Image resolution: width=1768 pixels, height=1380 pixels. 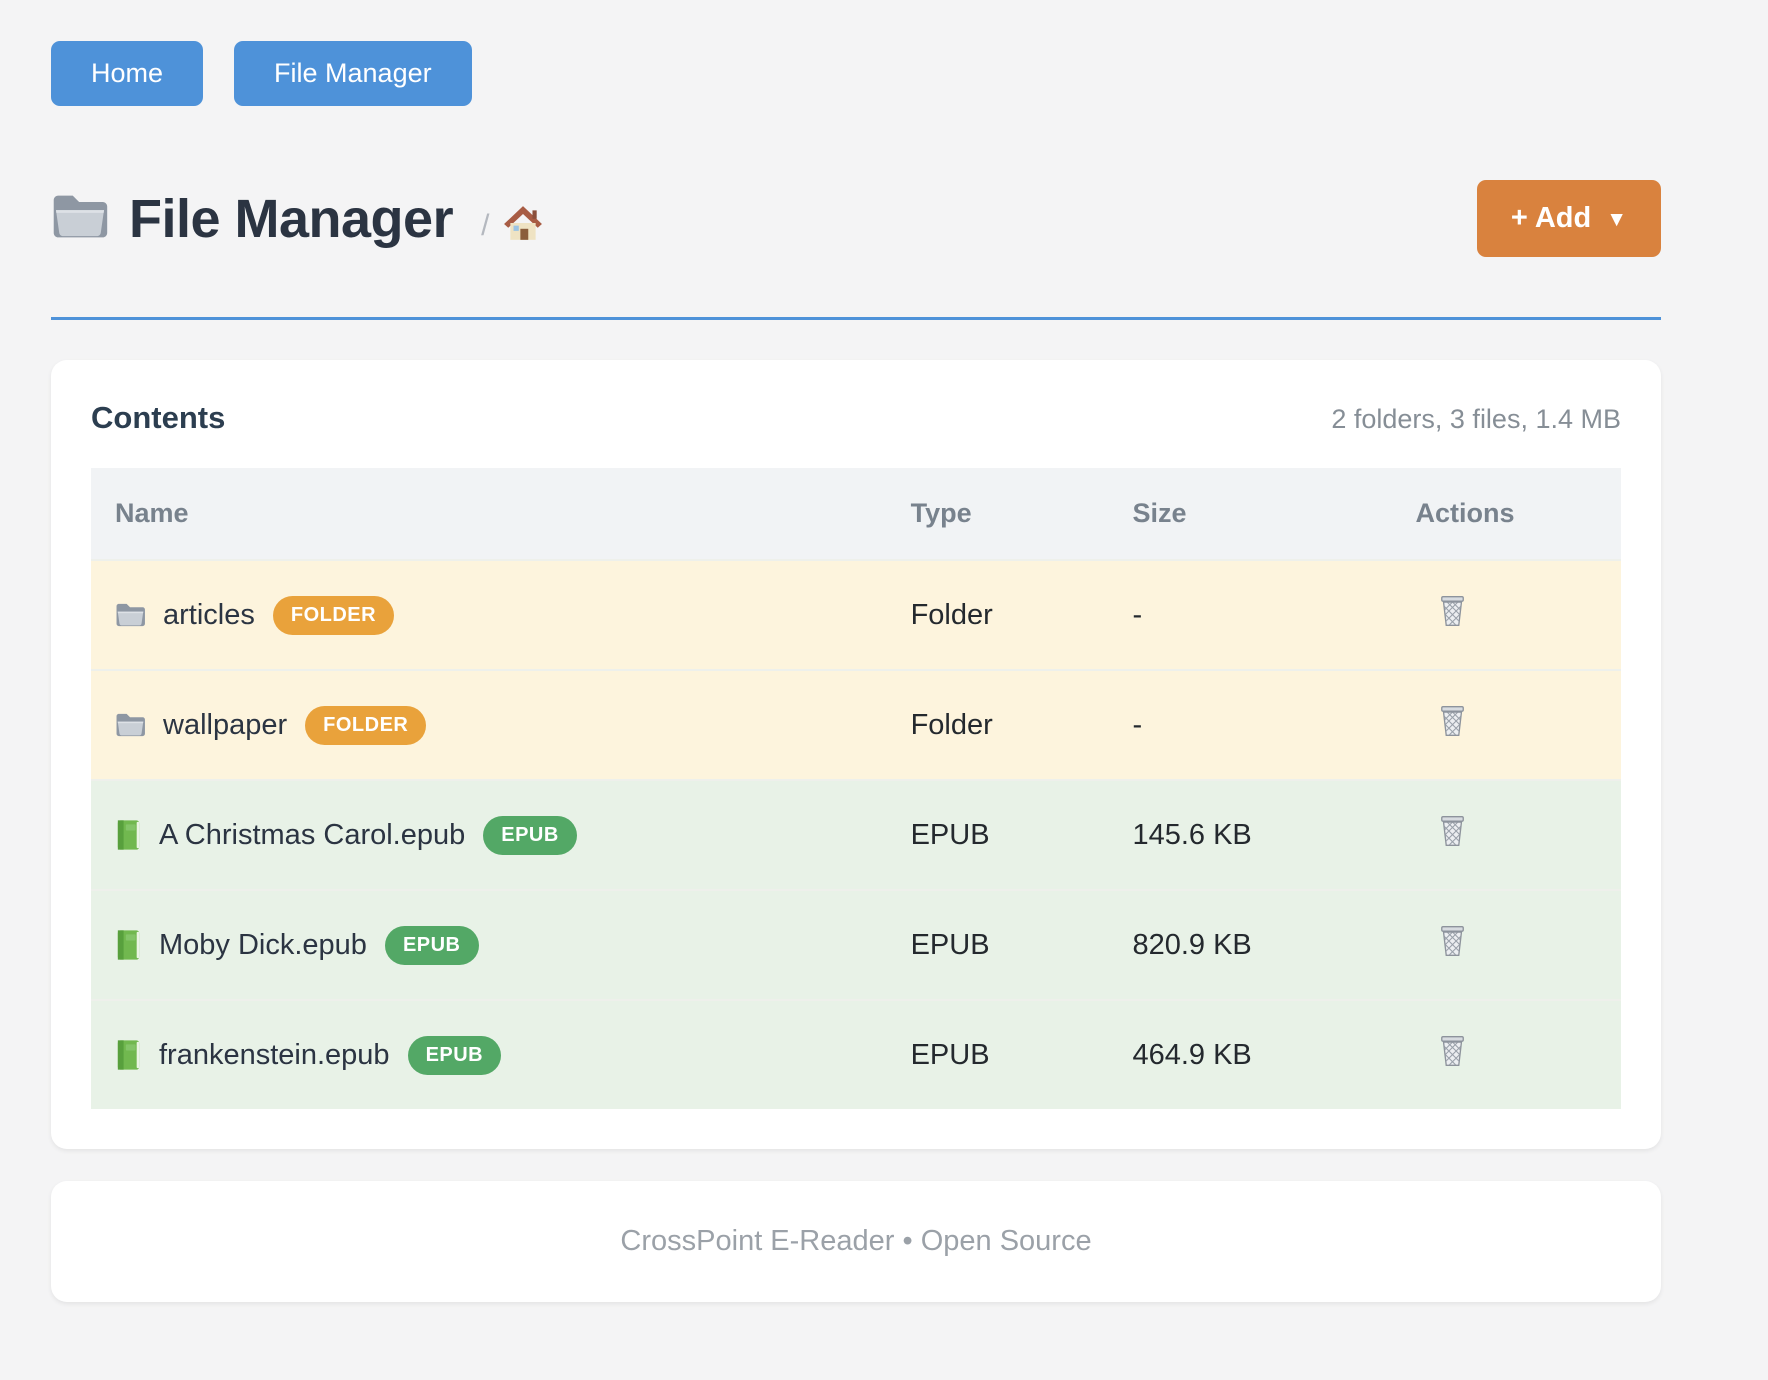 What do you see at coordinates (856, 318) in the screenshot?
I see `accent-divider` at bounding box center [856, 318].